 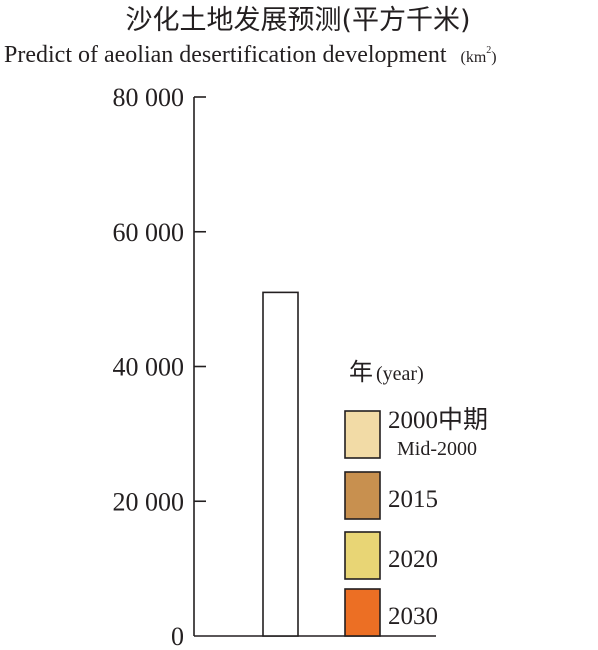 I want to click on legend-title: 年 (year), so click(x=386, y=372).